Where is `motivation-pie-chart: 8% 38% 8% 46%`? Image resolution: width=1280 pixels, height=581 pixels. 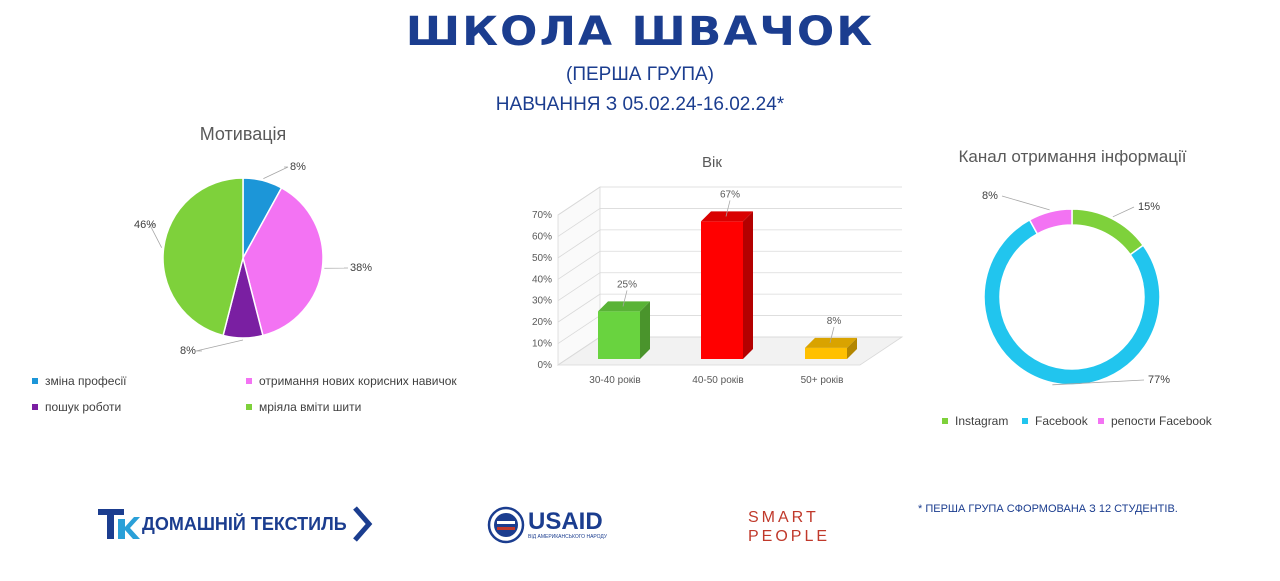 motivation-pie-chart: 8% 38% 8% 46% is located at coordinates (253, 259).